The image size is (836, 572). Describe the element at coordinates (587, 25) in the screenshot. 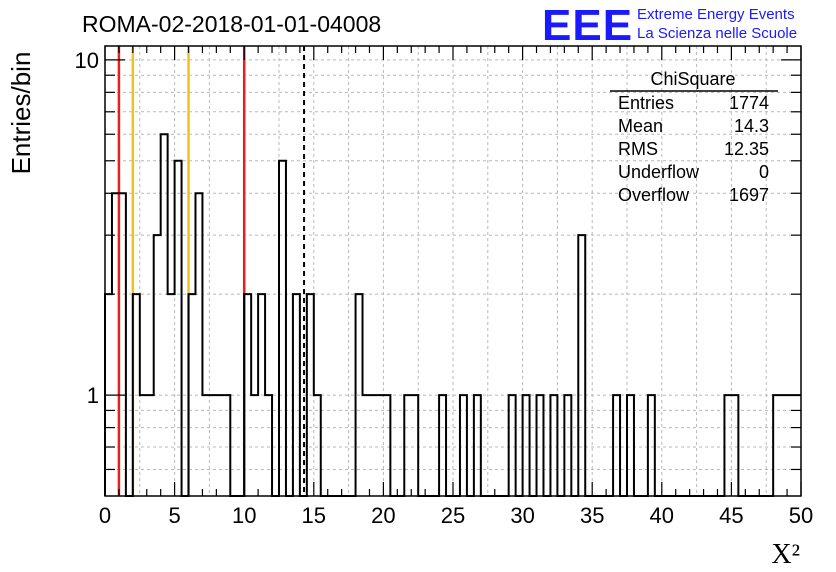

I see `eee-logo: EEE` at that location.